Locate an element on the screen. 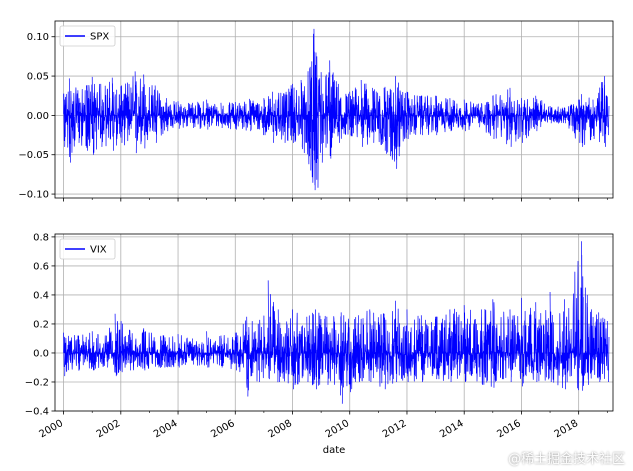  y-tick-label: 0.0 is located at coordinates (41, 353).